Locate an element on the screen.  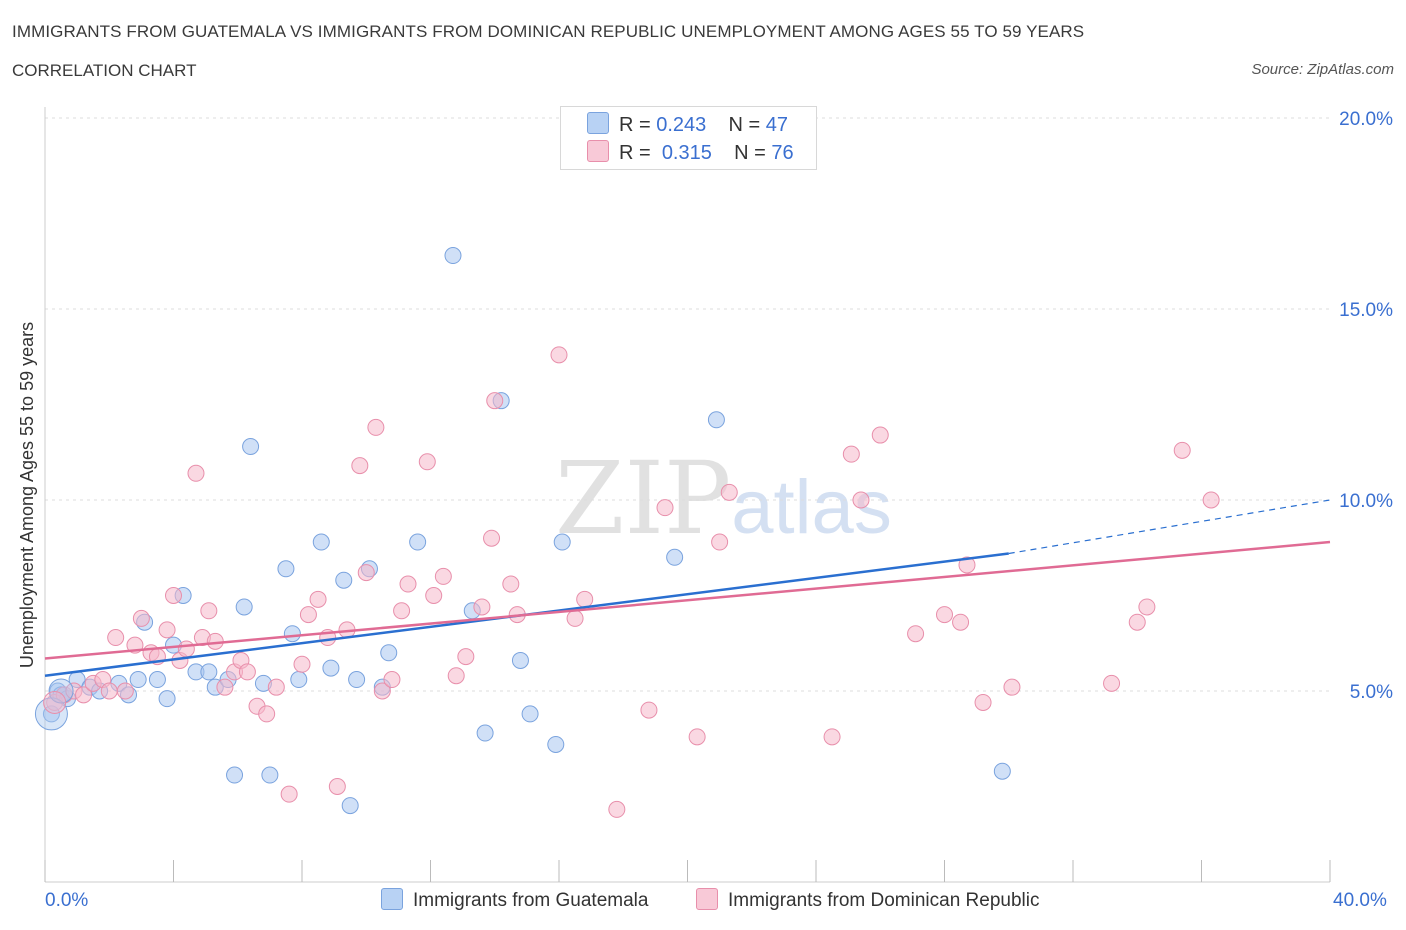
dominican-trend-line is located at coordinates (687, 600).